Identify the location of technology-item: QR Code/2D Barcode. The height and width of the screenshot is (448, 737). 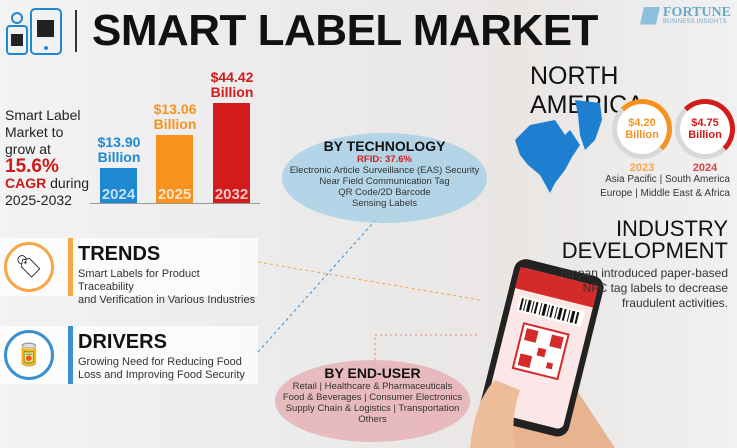
(384, 192).